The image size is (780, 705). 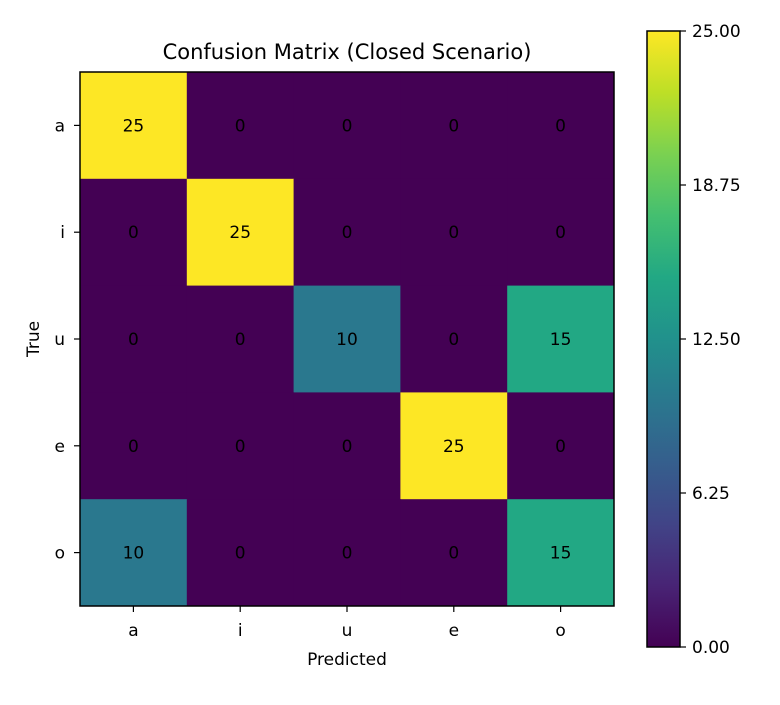 I want to click on y-tick-label: a, so click(x=60, y=126).